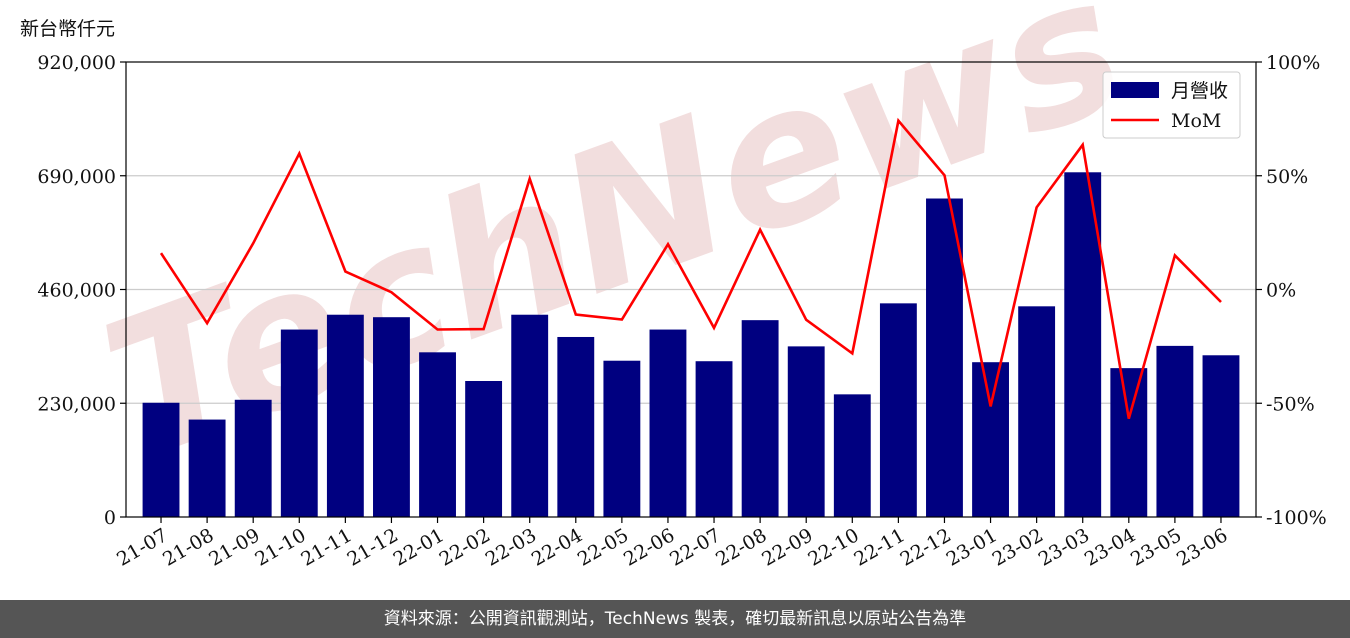 This screenshot has width=1350, height=638. Describe the element at coordinates (465, 547) in the screenshot. I see `x-tick-label: 22-02` at that location.